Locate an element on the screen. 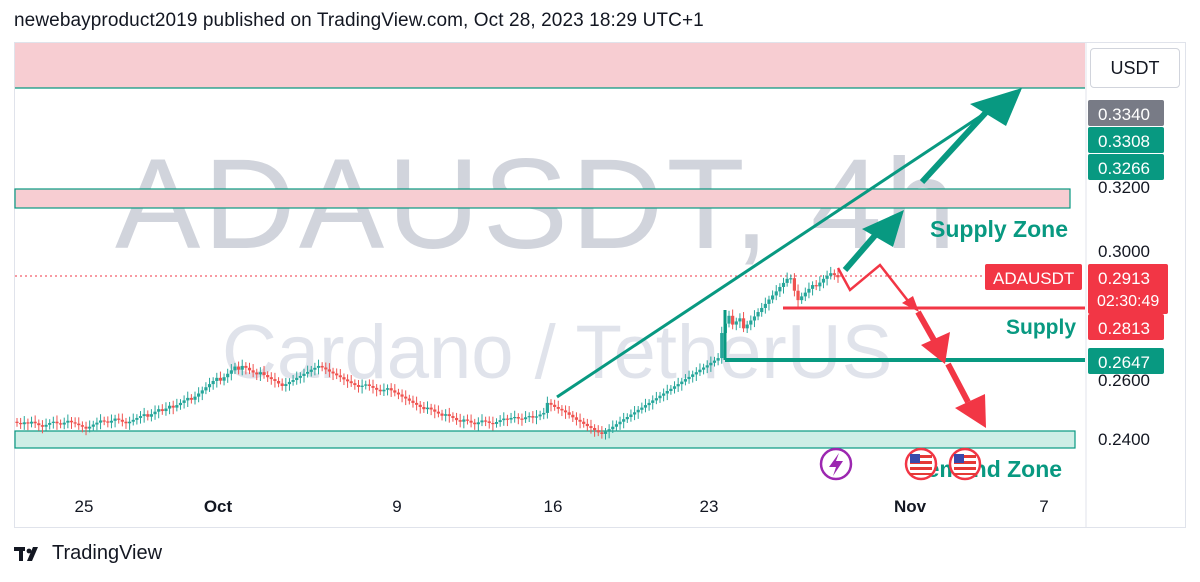 The image size is (1200, 582). price-tag-2: 0.3266 is located at coordinates (1124, 168).